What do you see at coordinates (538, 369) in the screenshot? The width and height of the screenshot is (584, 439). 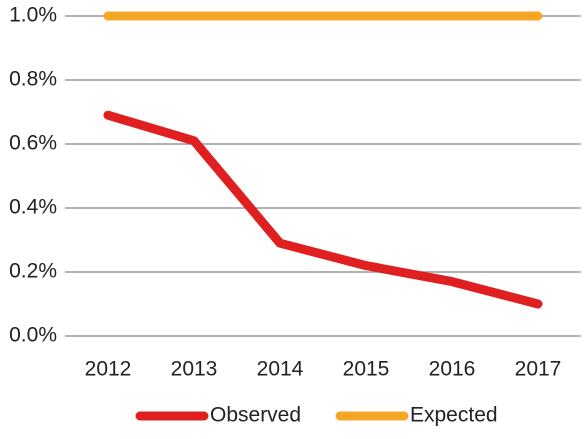 I see `x-tick-label: 2017` at bounding box center [538, 369].